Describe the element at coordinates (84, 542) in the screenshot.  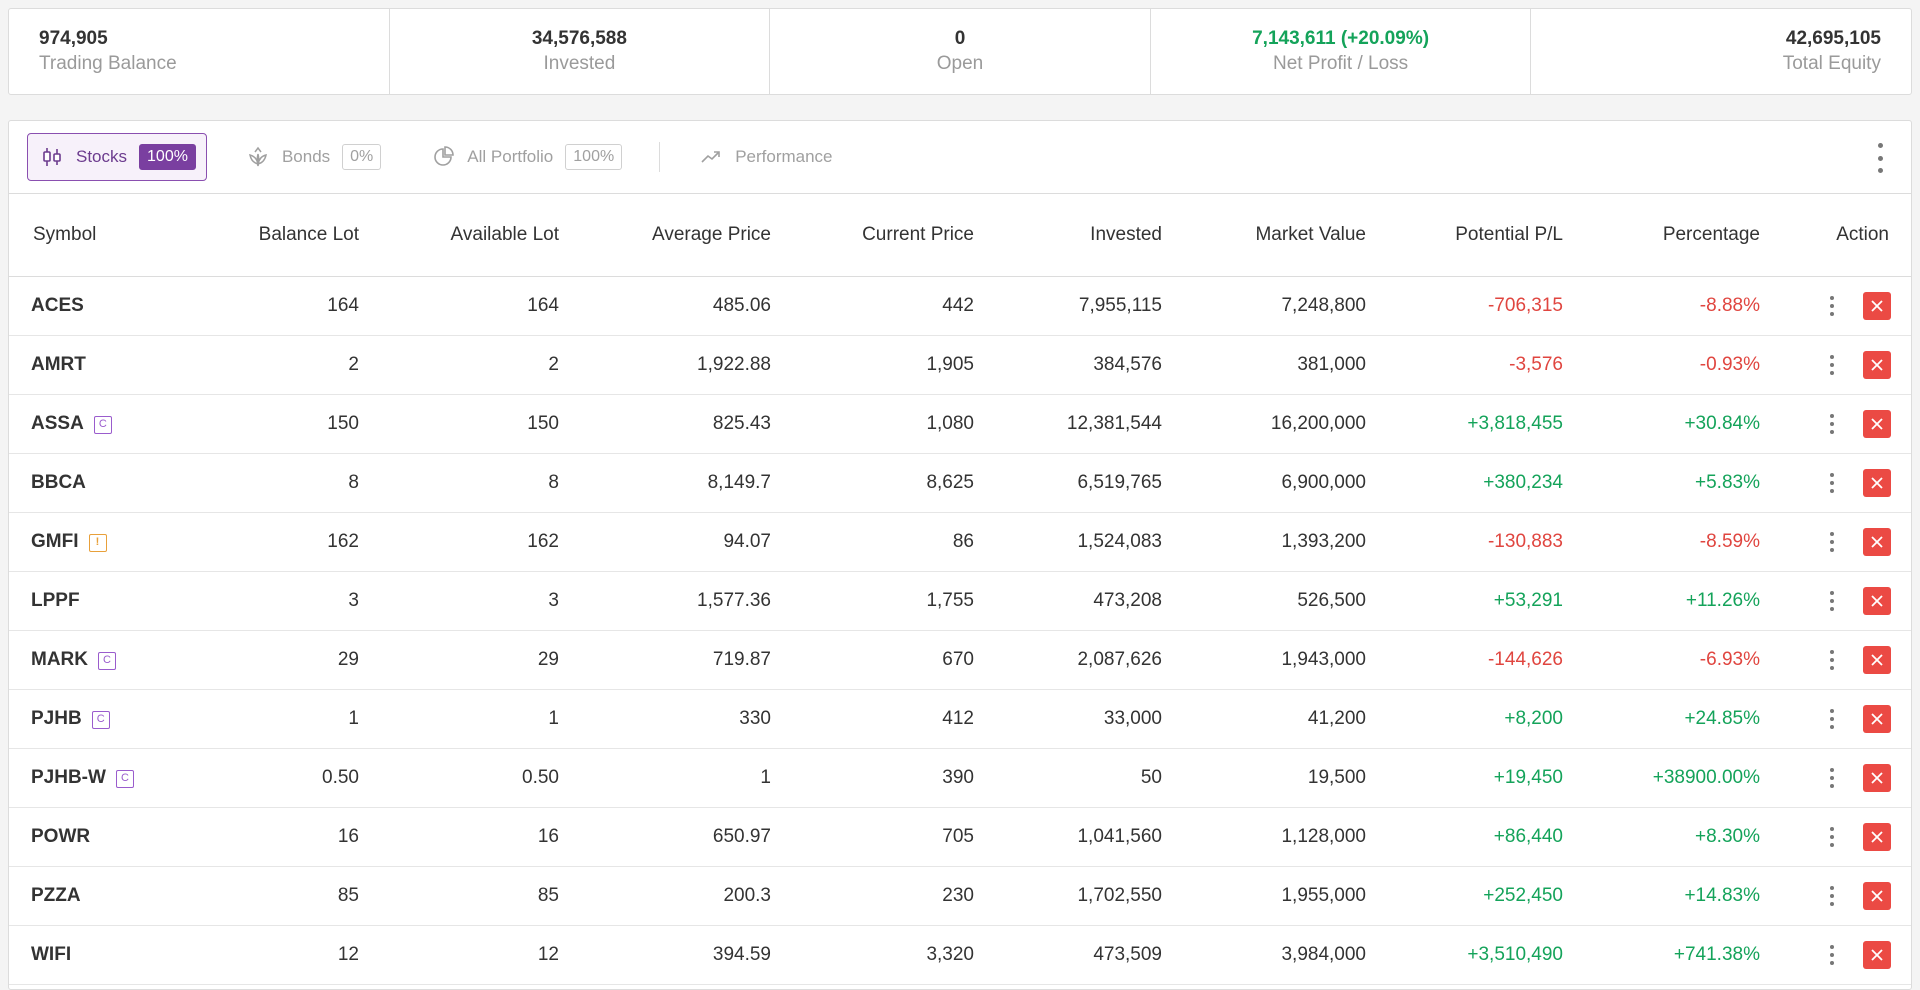
I see `cell-symbol: GMFI!` at that location.